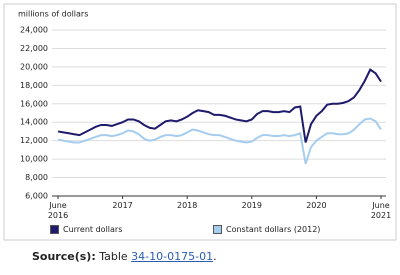  I want to click on legend-label: Constant dollars (2012), so click(273, 229).